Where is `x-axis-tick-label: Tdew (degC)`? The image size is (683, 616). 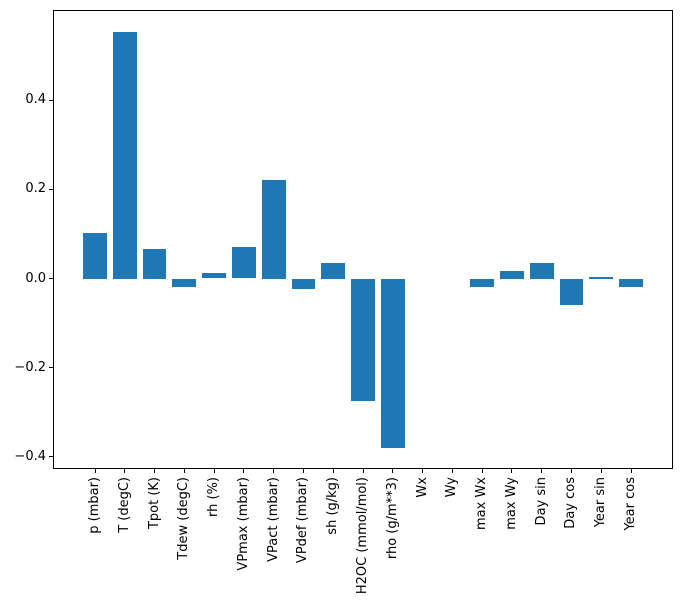 x-axis-tick-label: Tdew (degC) is located at coordinates (184, 518).